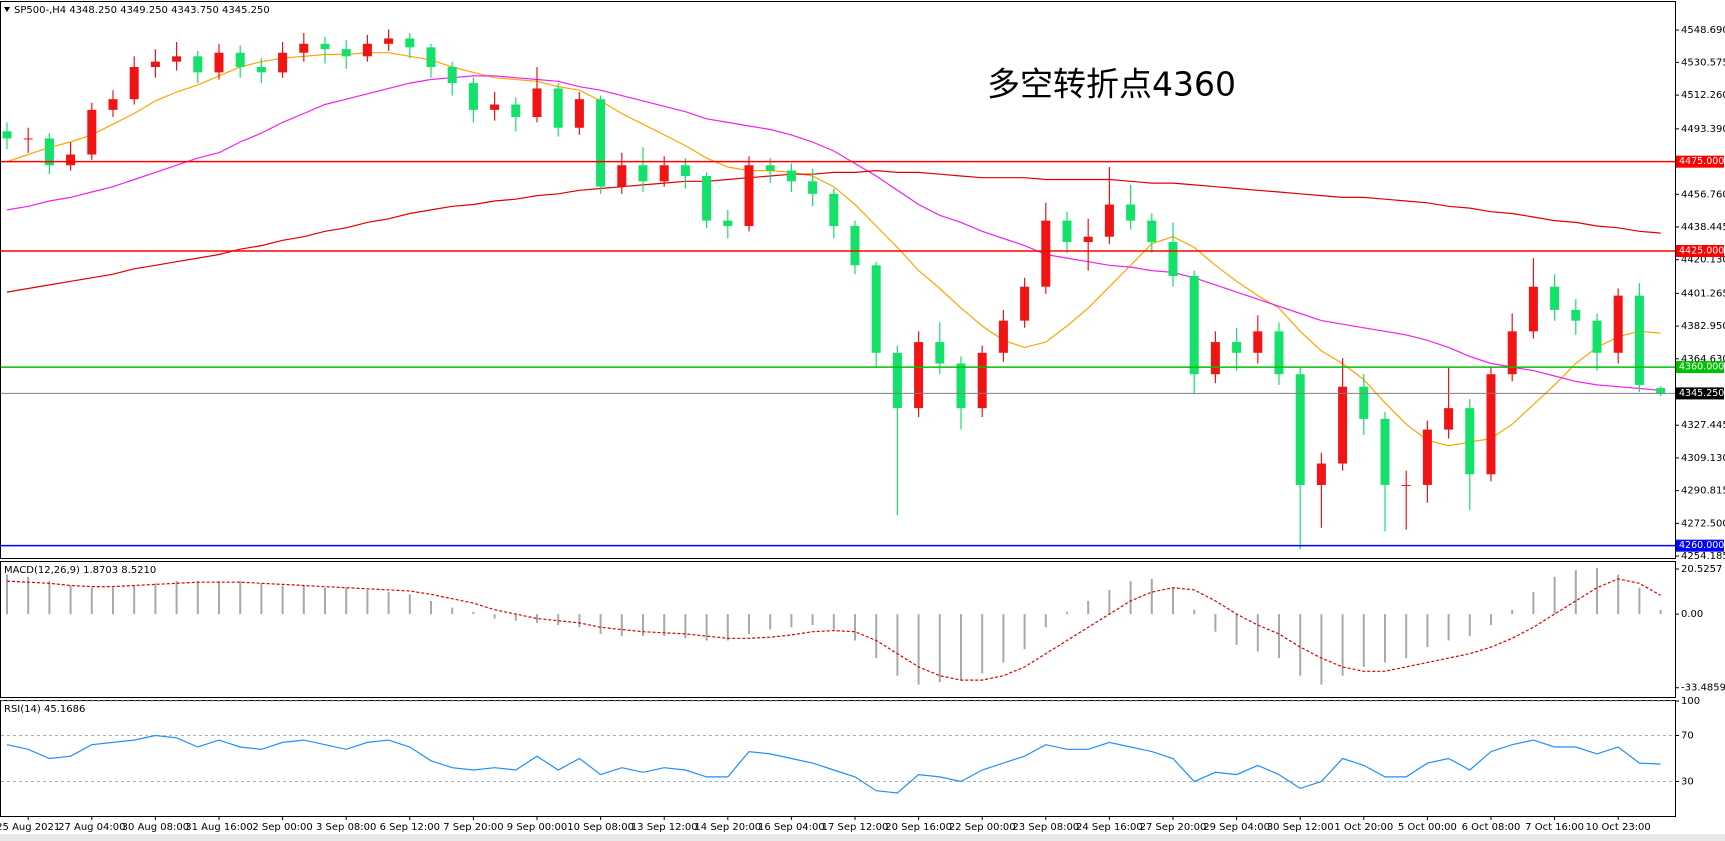 Image resolution: width=1725 pixels, height=841 pixels. What do you see at coordinates (1554, 827) in the screenshot?
I see `x-tick-label: 7 Oct 16:00` at bounding box center [1554, 827].